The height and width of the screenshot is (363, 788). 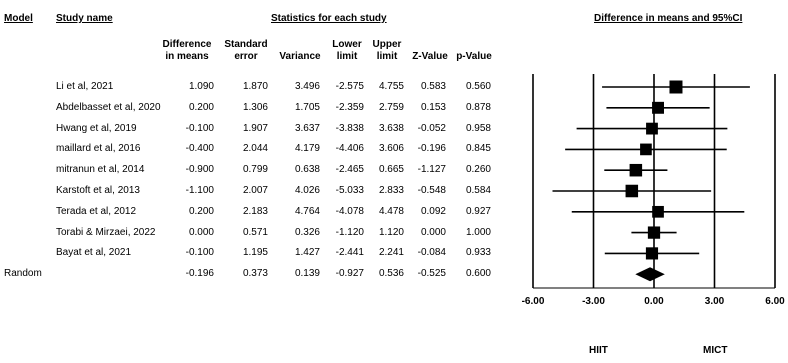 I want to click on stats-group-header: Statistics for each study, so click(x=329, y=18).